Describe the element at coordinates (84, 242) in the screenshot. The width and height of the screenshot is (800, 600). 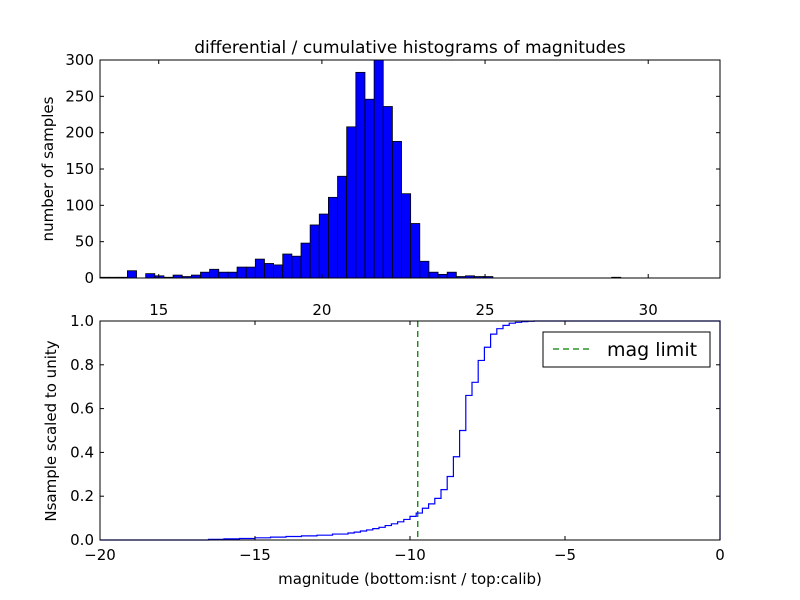
I see `y-tick-label: 50` at that location.